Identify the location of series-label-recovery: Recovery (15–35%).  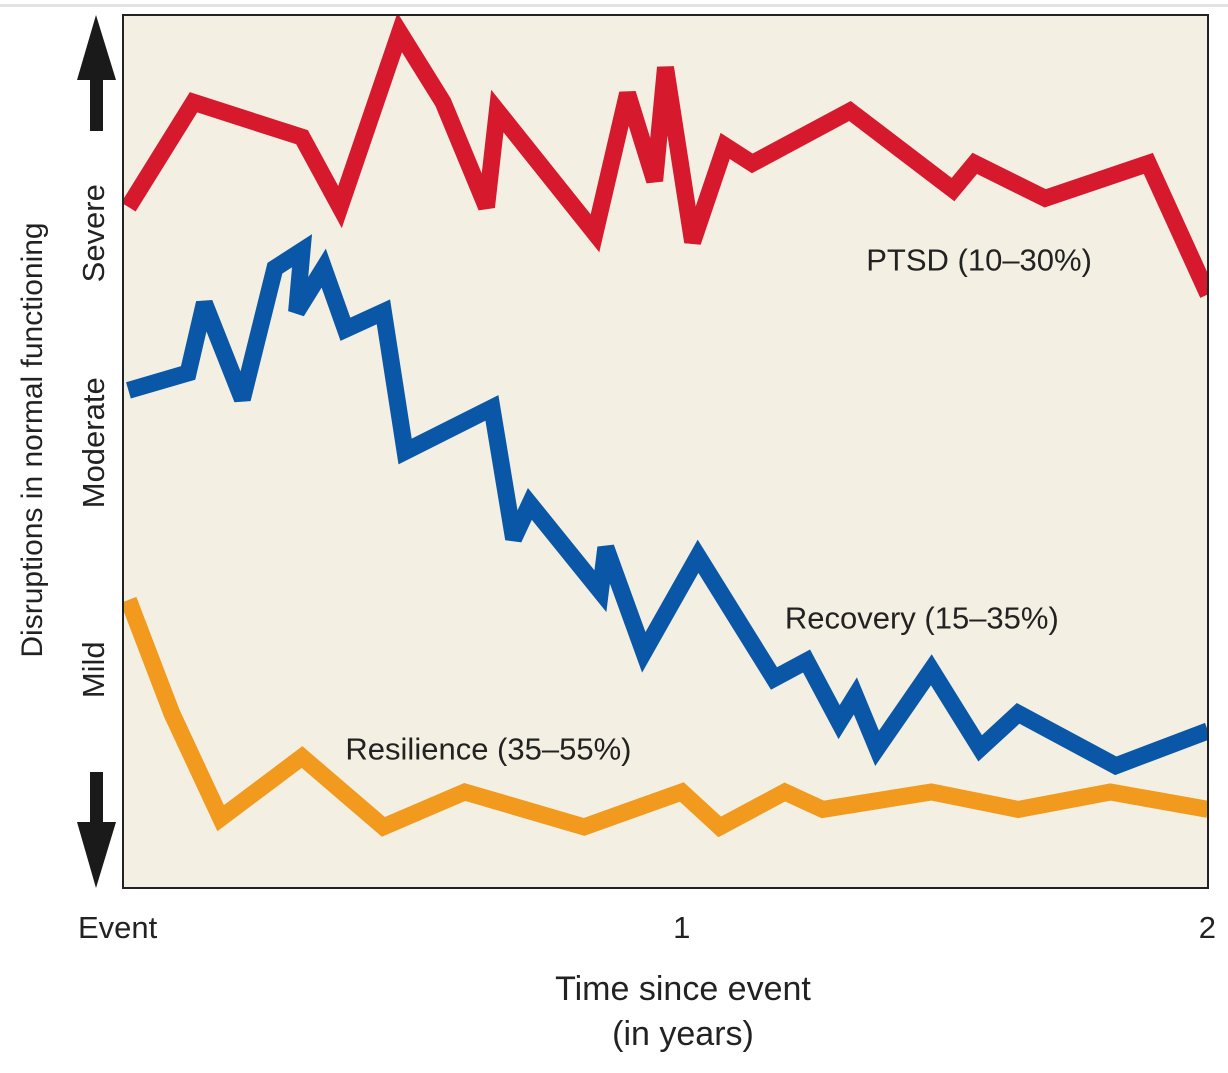
(922, 617).